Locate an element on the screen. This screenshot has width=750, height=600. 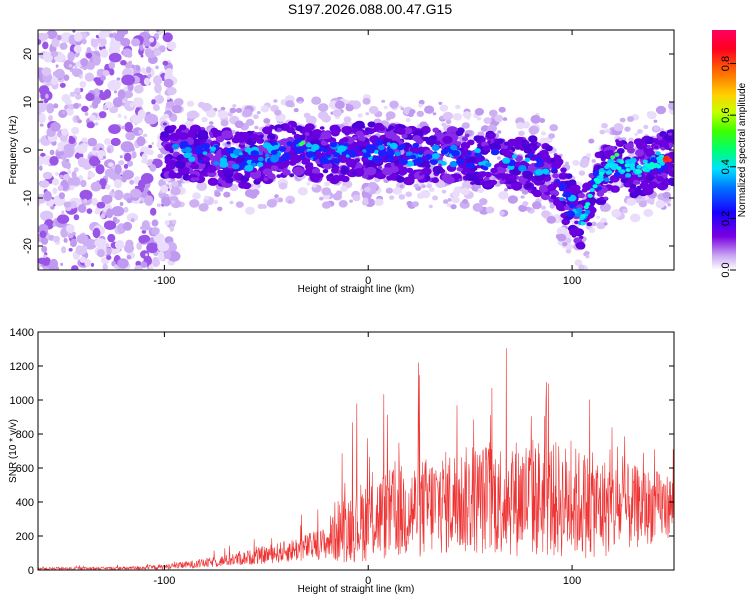
y-tick-label: -10 is located at coordinates (28, 198).